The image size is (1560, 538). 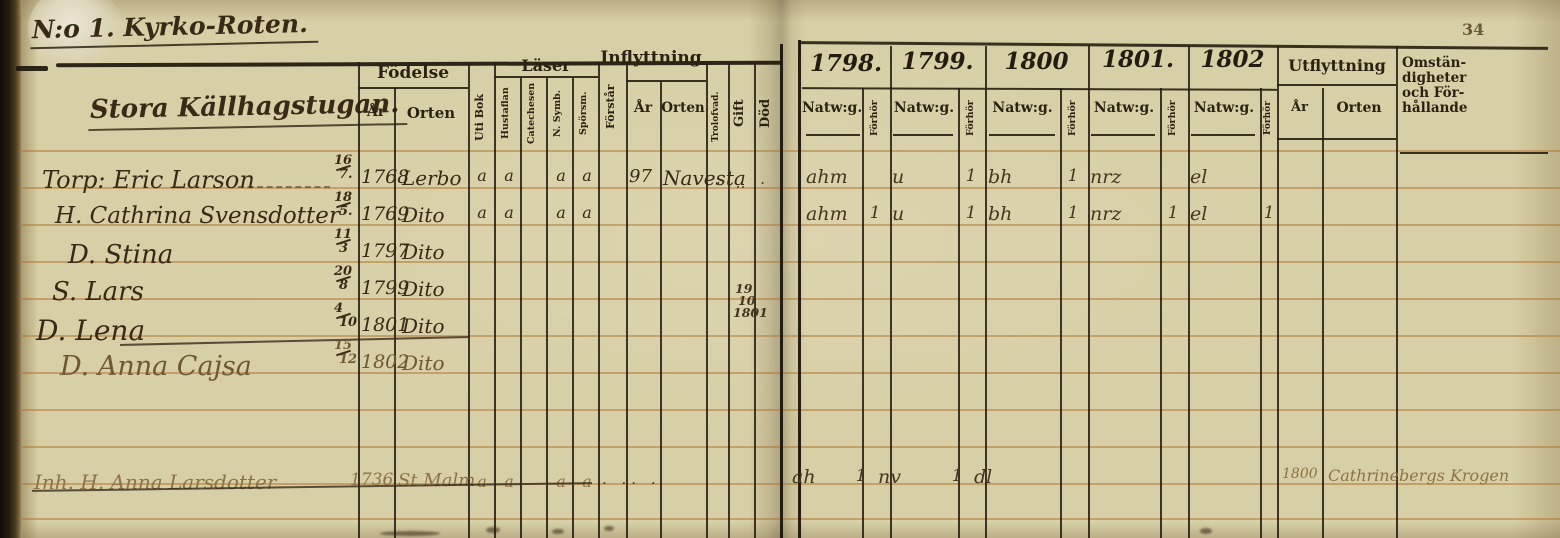 I want to click on header-fodelse-ar: År, so click(x=376, y=112).